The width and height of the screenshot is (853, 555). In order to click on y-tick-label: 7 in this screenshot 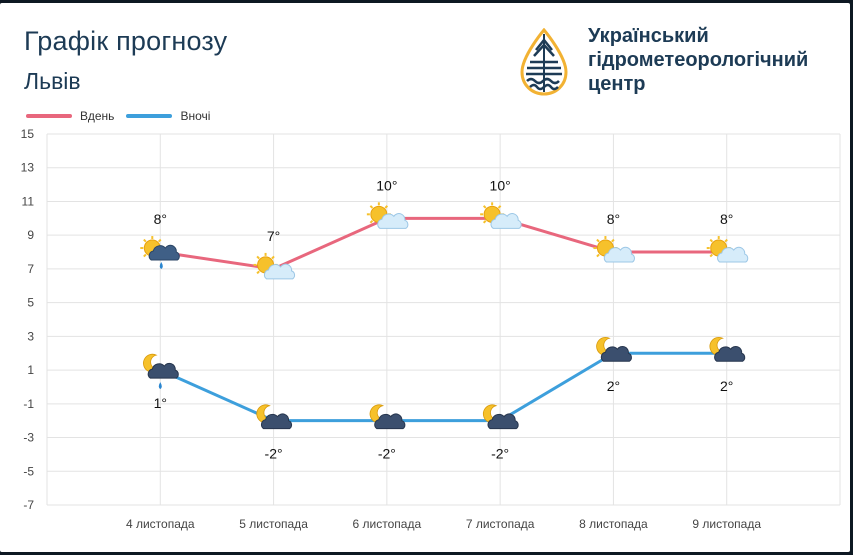, I will do `click(30, 269)`.